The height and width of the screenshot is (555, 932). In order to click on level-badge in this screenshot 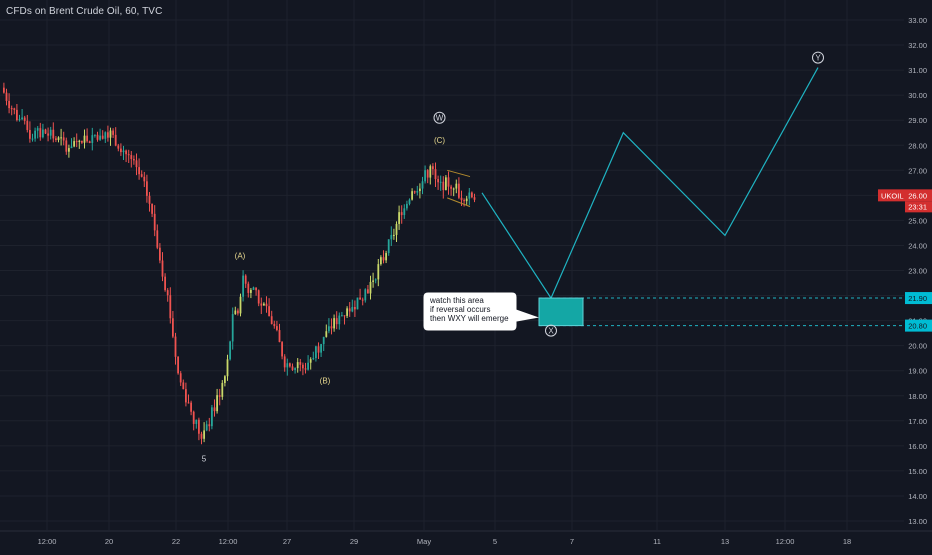, I will do `click(918, 325)`.